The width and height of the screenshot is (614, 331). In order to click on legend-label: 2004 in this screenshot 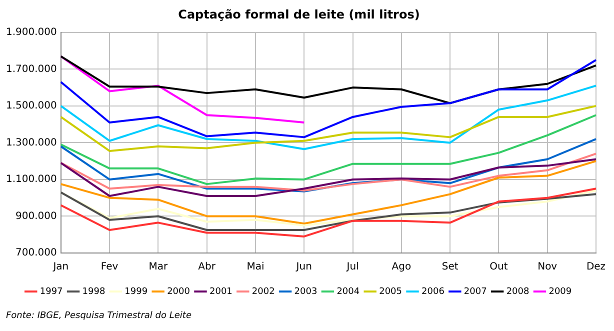, I will do `click(348, 291)`.